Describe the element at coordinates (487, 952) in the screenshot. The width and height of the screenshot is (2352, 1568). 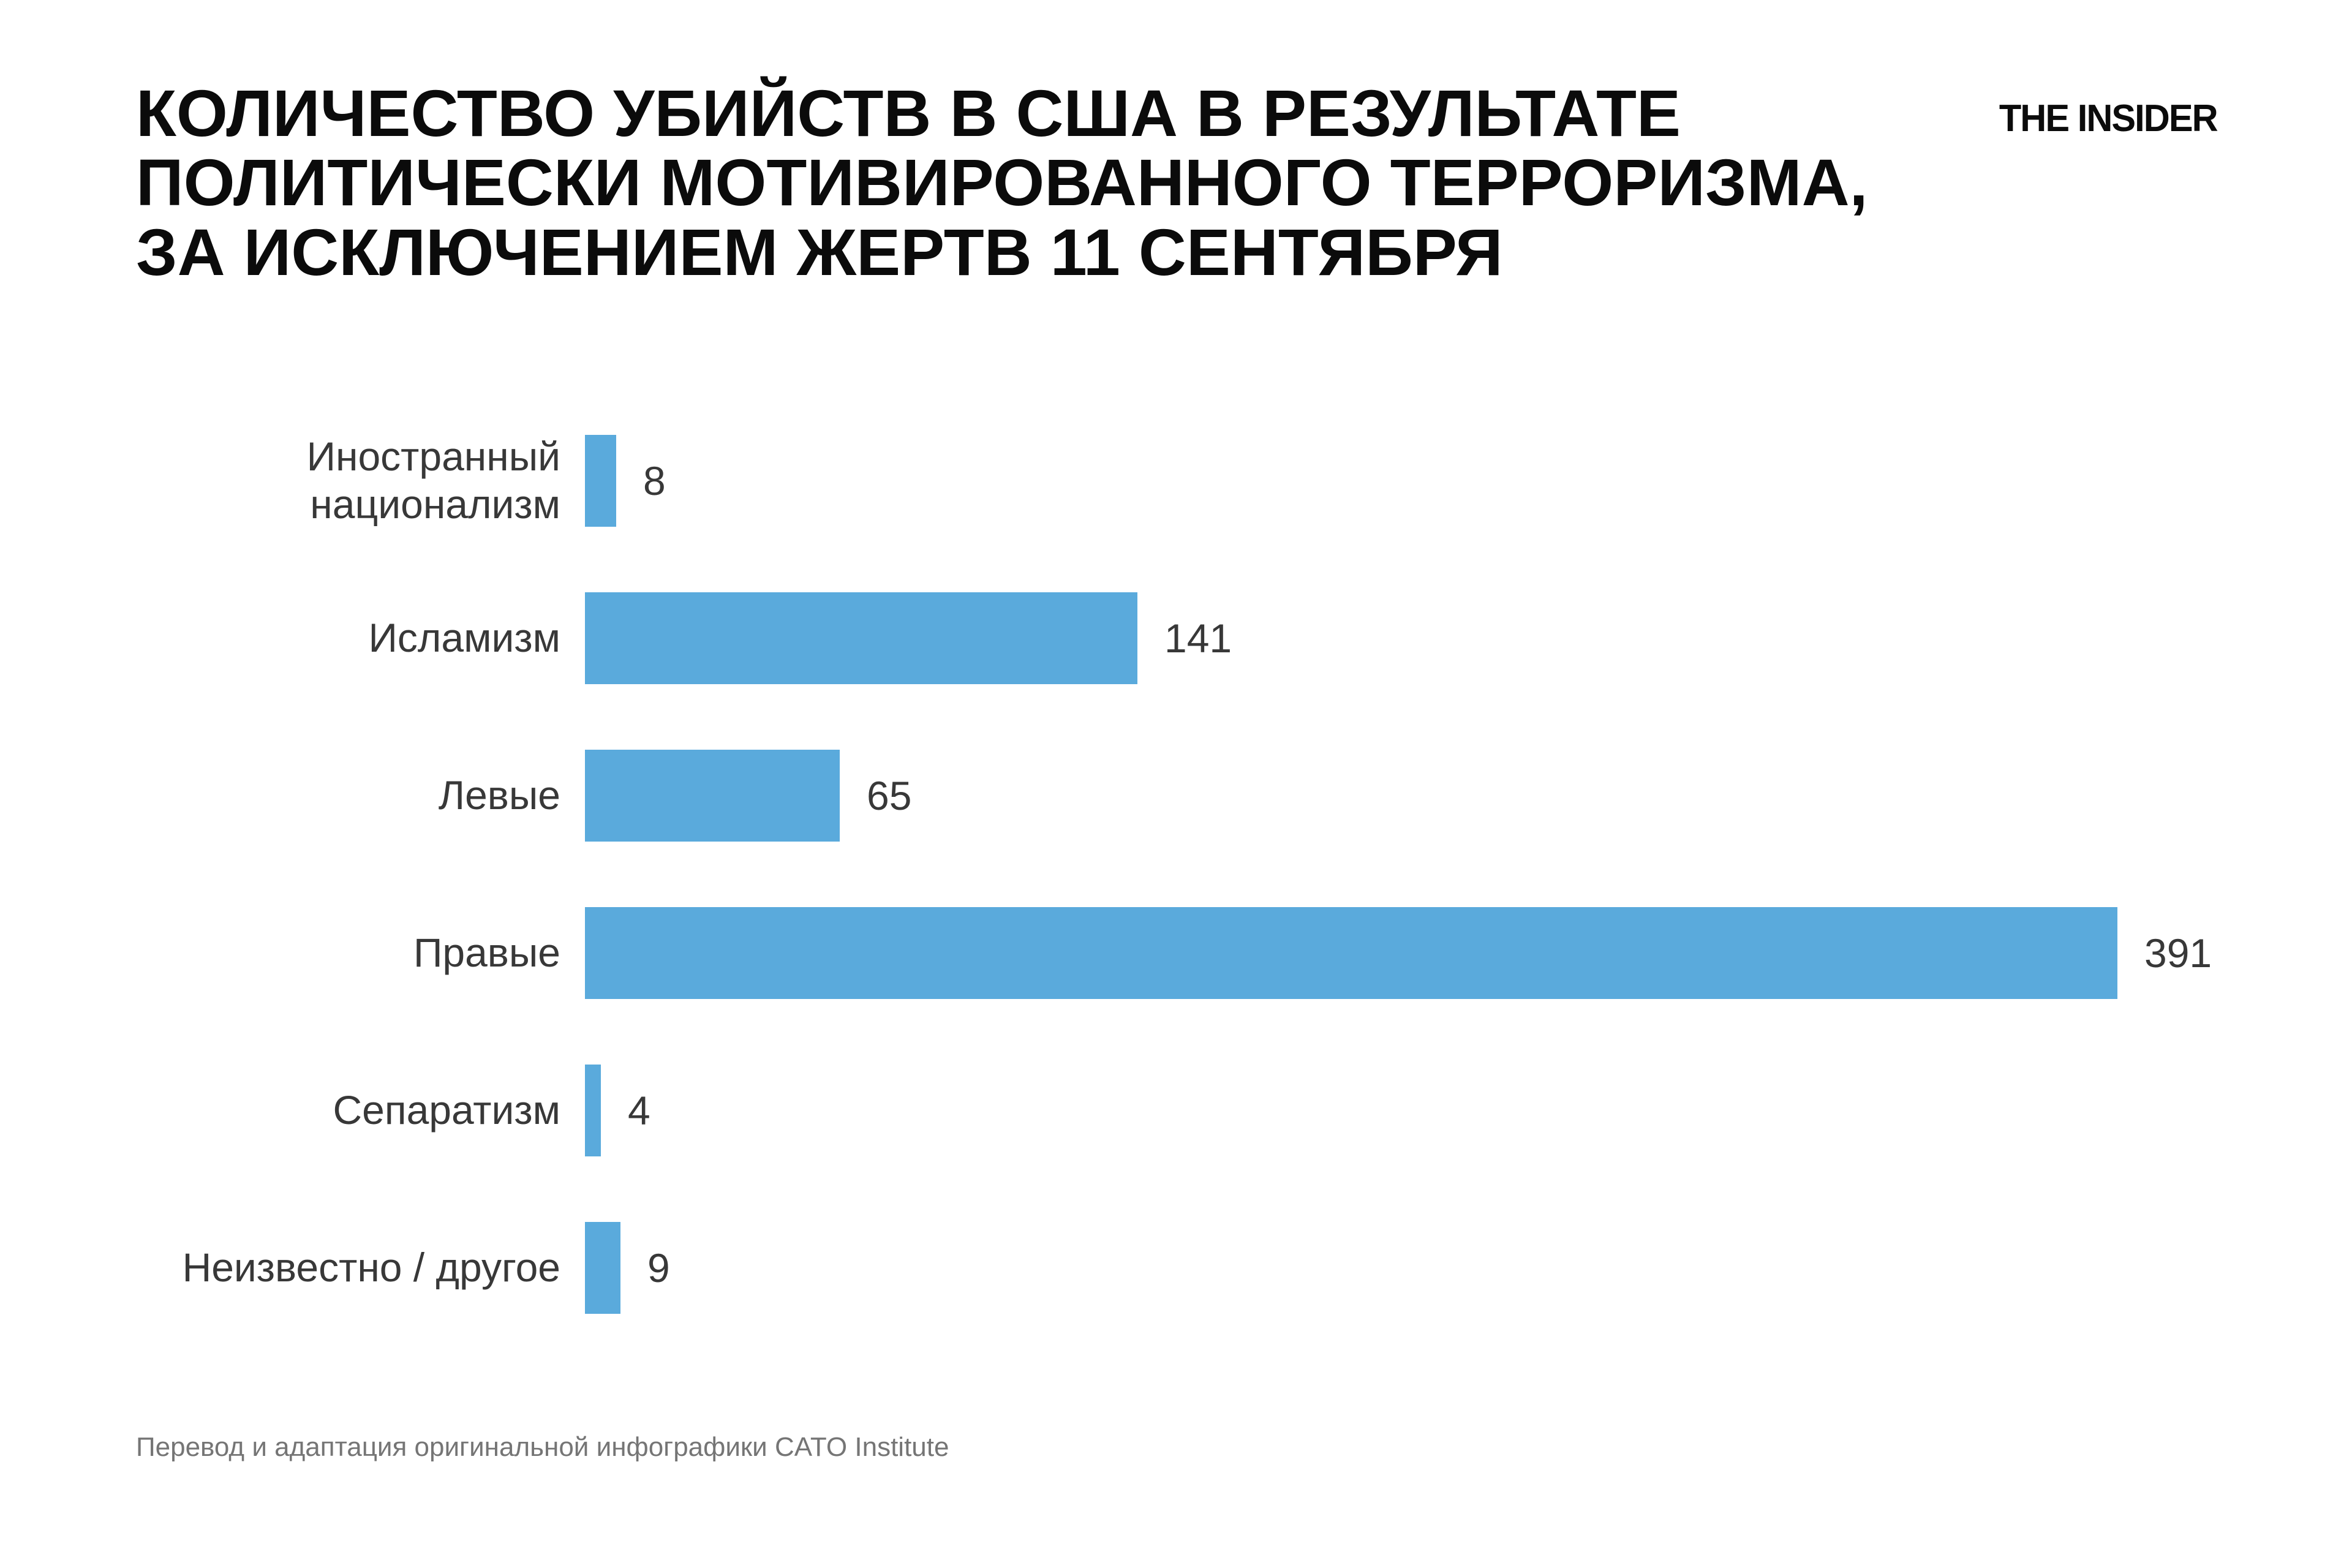
I see `category-label: Правые` at that location.